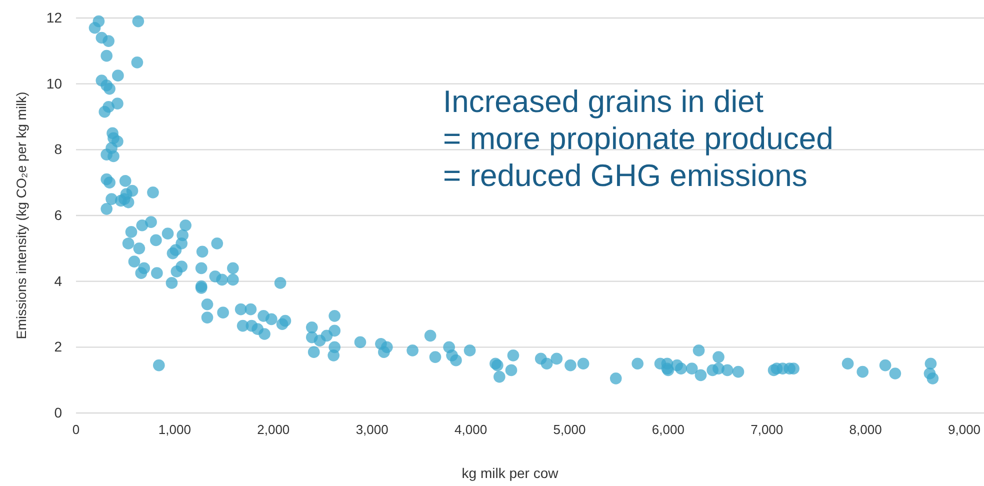  Describe the element at coordinates (21, 216) in the screenshot. I see `y-axis-title: Emissions intensity (kg CO₂e per kg milk)` at that location.